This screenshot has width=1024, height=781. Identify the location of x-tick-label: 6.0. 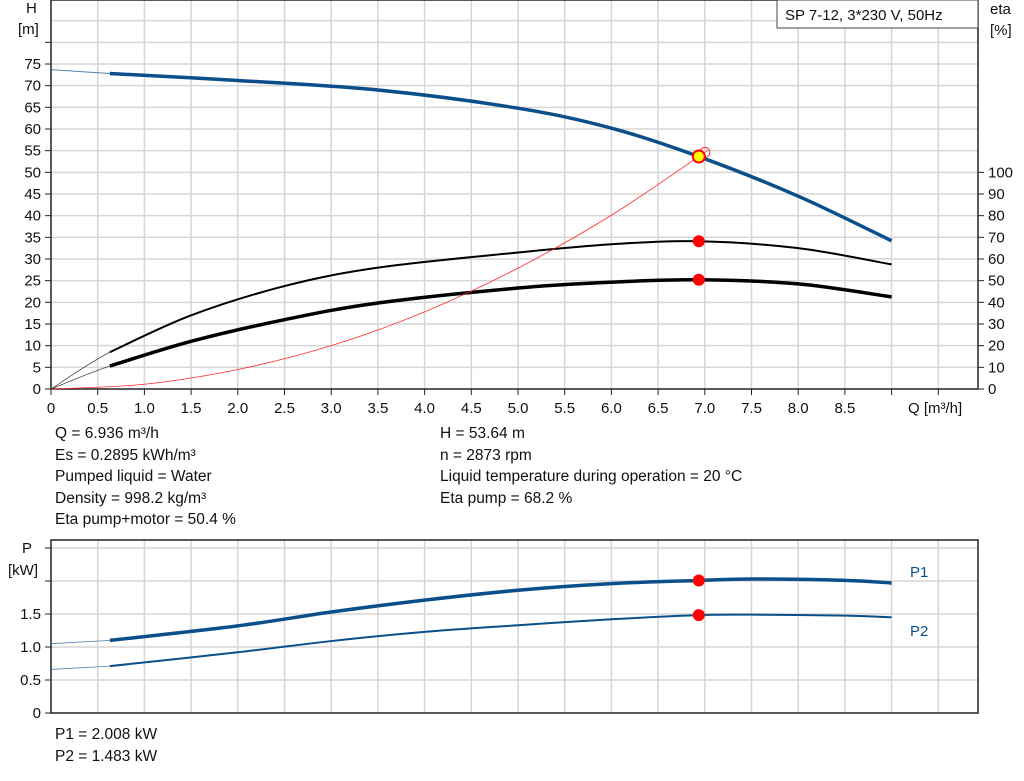
(611, 408).